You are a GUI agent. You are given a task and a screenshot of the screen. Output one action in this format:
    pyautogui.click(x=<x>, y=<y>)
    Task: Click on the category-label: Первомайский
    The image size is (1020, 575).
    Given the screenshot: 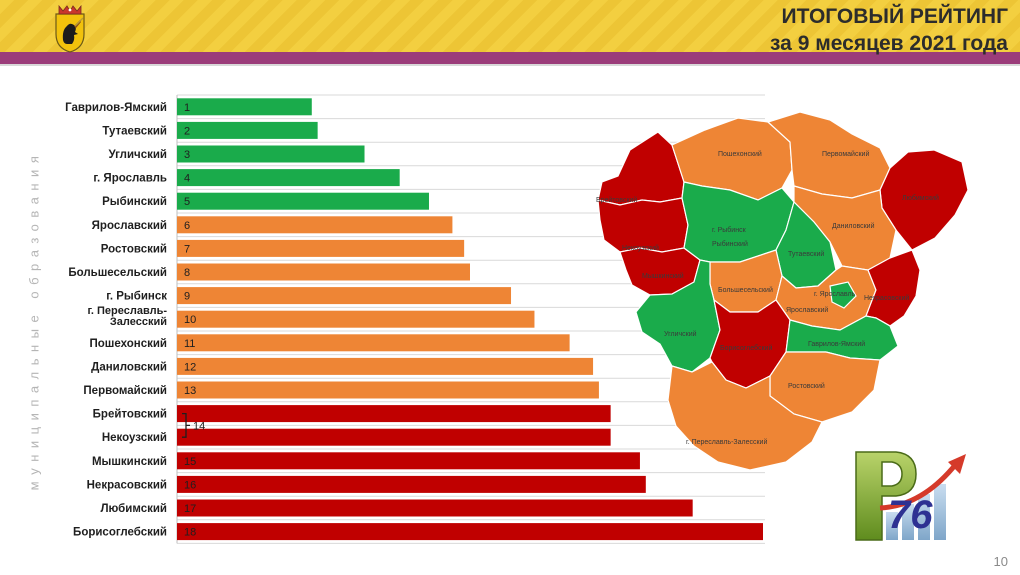 What is the action you would take?
    pyautogui.click(x=125, y=391)
    